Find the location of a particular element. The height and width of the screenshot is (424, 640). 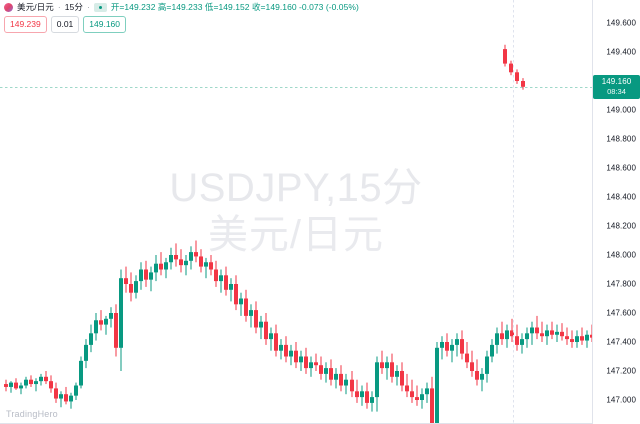

legend-interval: 15分 is located at coordinates (73, 7).